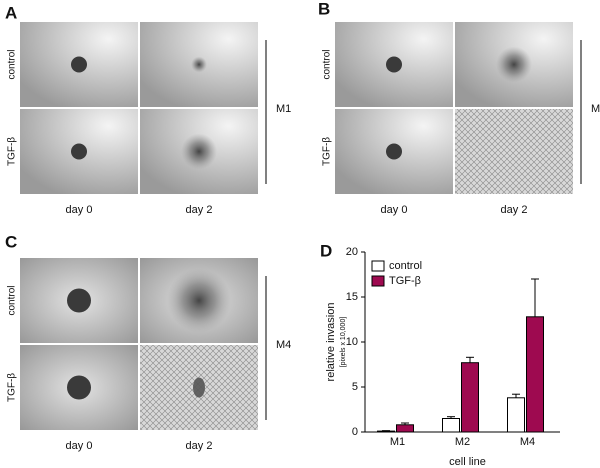 The height and width of the screenshot is (468, 600). I want to click on cell-line-label: M1, so click(283, 109).